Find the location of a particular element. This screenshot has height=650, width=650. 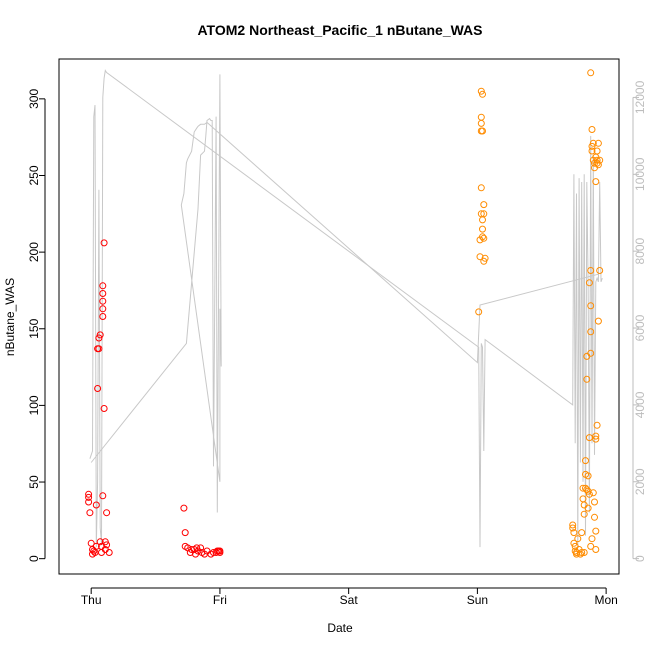

y-tick-label: 300 is located at coordinates (34, 99).